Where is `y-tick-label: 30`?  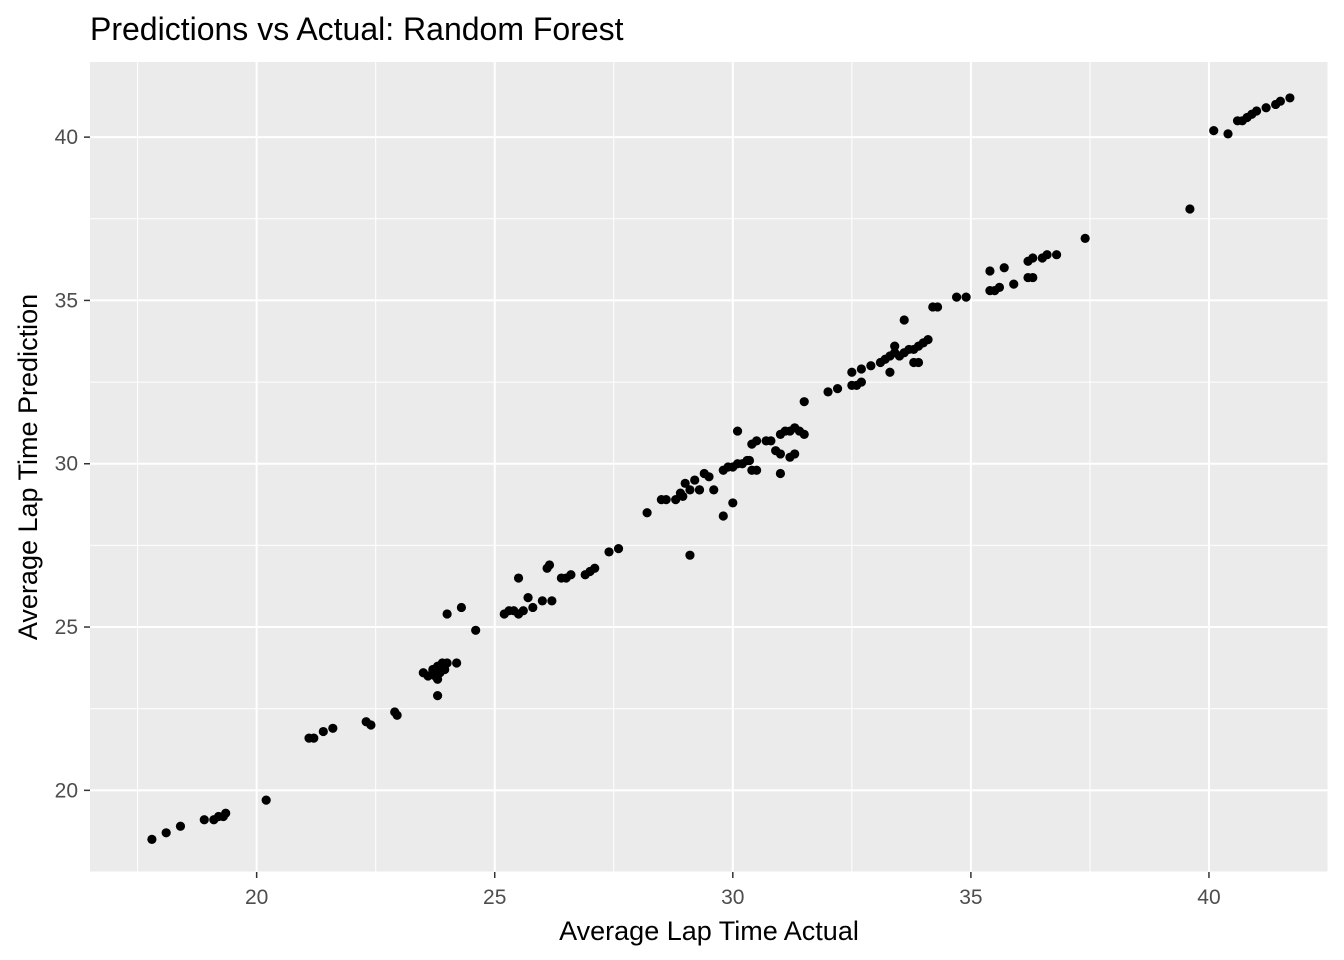
y-tick-label: 30 is located at coordinates (66, 464).